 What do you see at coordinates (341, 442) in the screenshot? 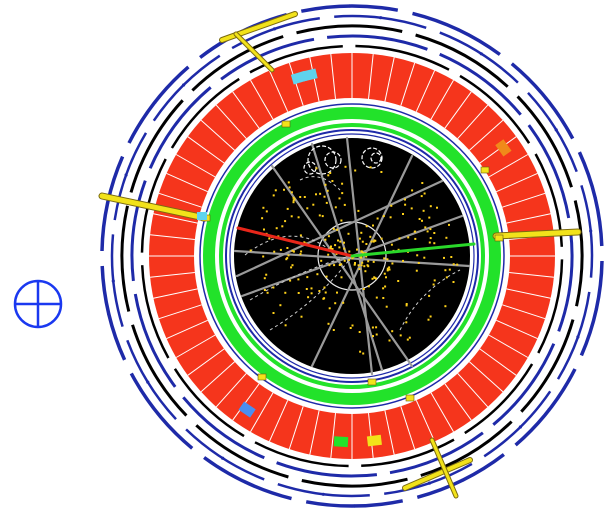
I see `highlighted-calorimeter-cell` at bounding box center [341, 442].